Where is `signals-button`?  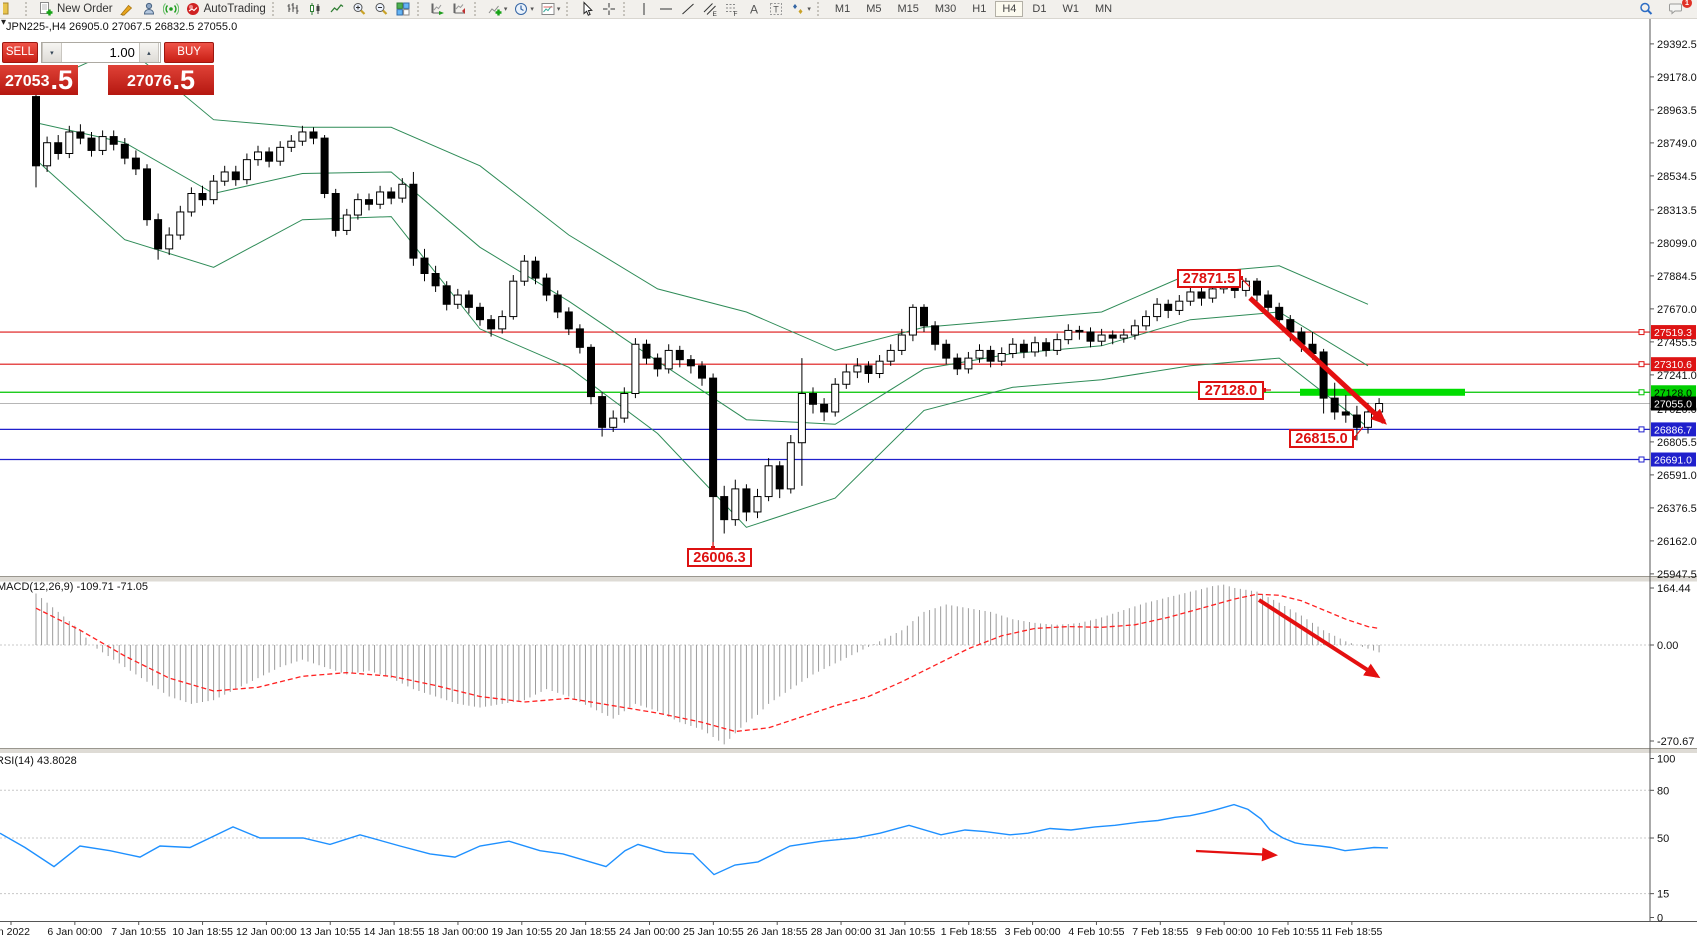 signals-button is located at coordinates (171, 9).